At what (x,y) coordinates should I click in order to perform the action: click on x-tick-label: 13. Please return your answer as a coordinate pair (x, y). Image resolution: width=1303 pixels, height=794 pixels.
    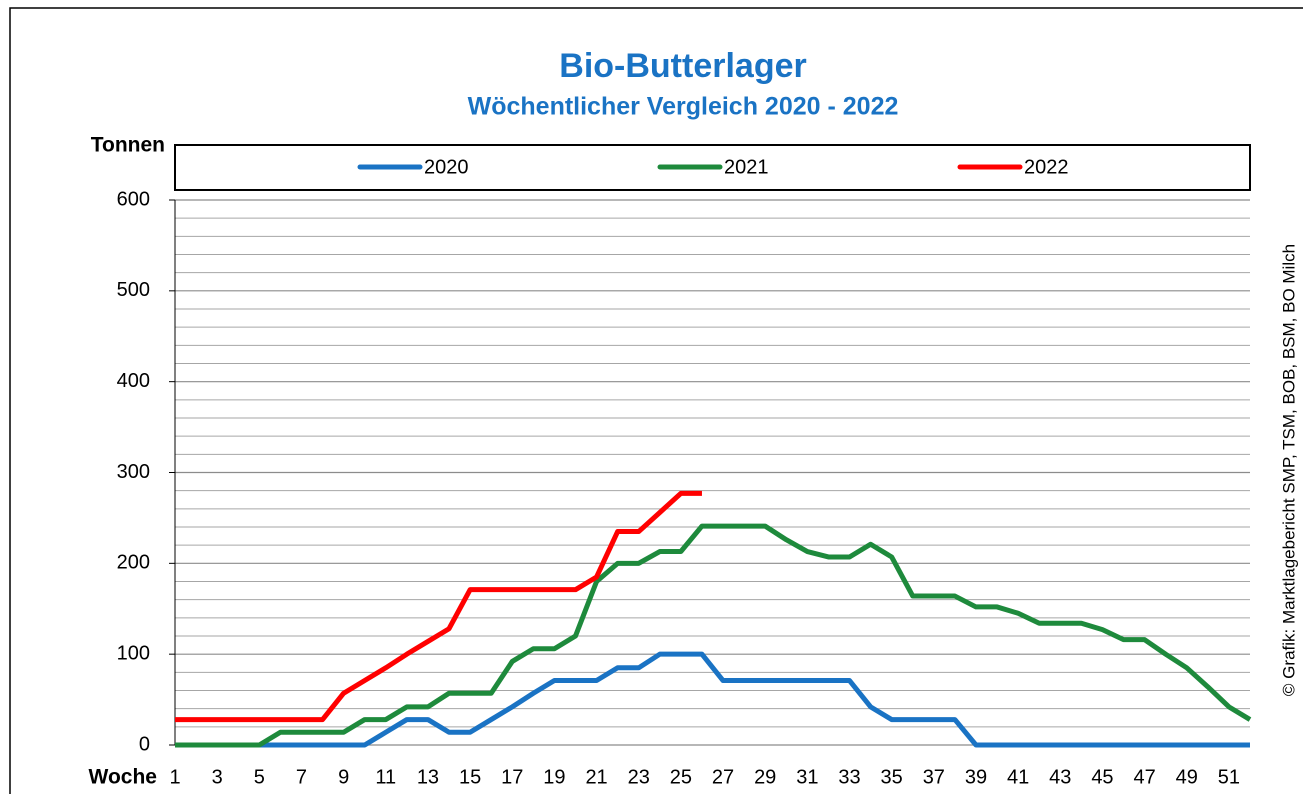
    Looking at the image, I should click on (428, 777).